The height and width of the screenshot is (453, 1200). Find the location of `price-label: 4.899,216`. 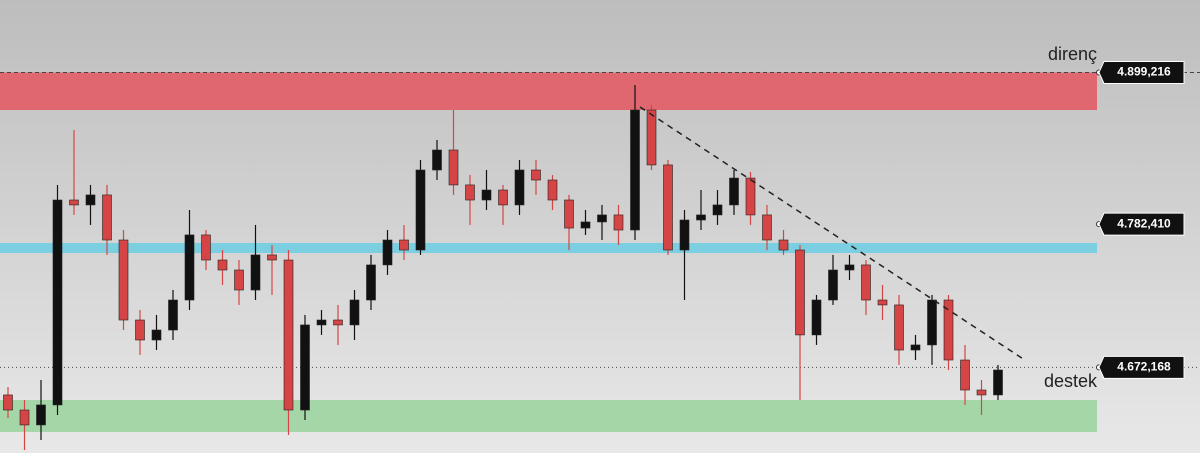

price-label: 4.899,216 is located at coordinates (1144, 72).